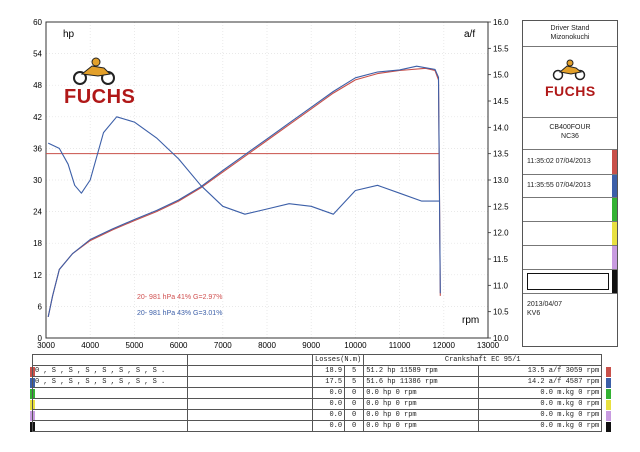  Describe the element at coordinates (37, 148) in the screenshot. I see `y-left-tick-label: 36` at that location.